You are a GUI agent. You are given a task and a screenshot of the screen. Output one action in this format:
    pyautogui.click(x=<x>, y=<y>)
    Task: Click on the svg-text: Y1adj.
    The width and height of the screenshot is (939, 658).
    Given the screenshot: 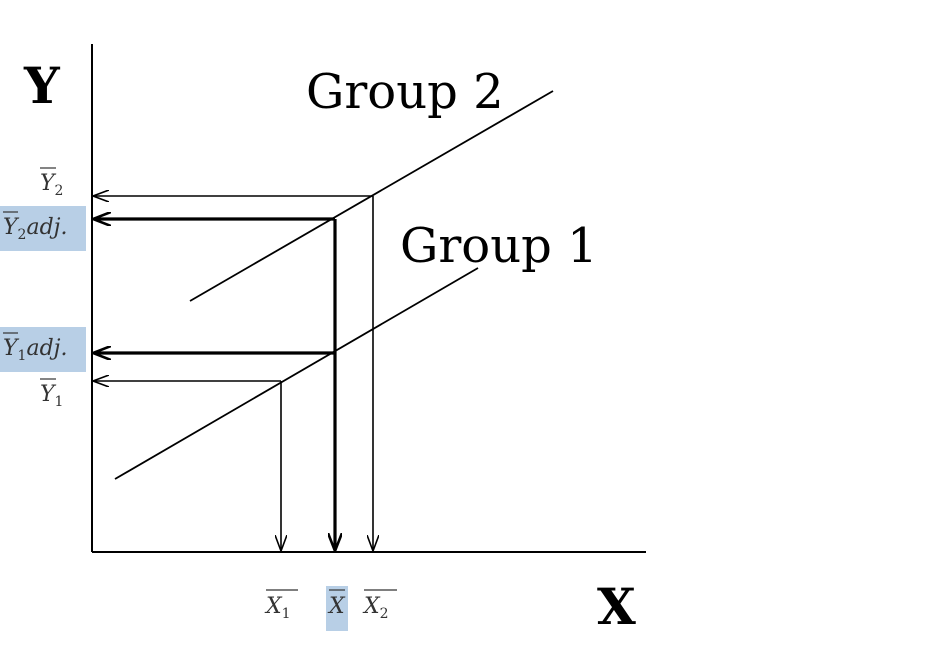 What is the action you would take?
    pyautogui.click(x=35, y=350)
    